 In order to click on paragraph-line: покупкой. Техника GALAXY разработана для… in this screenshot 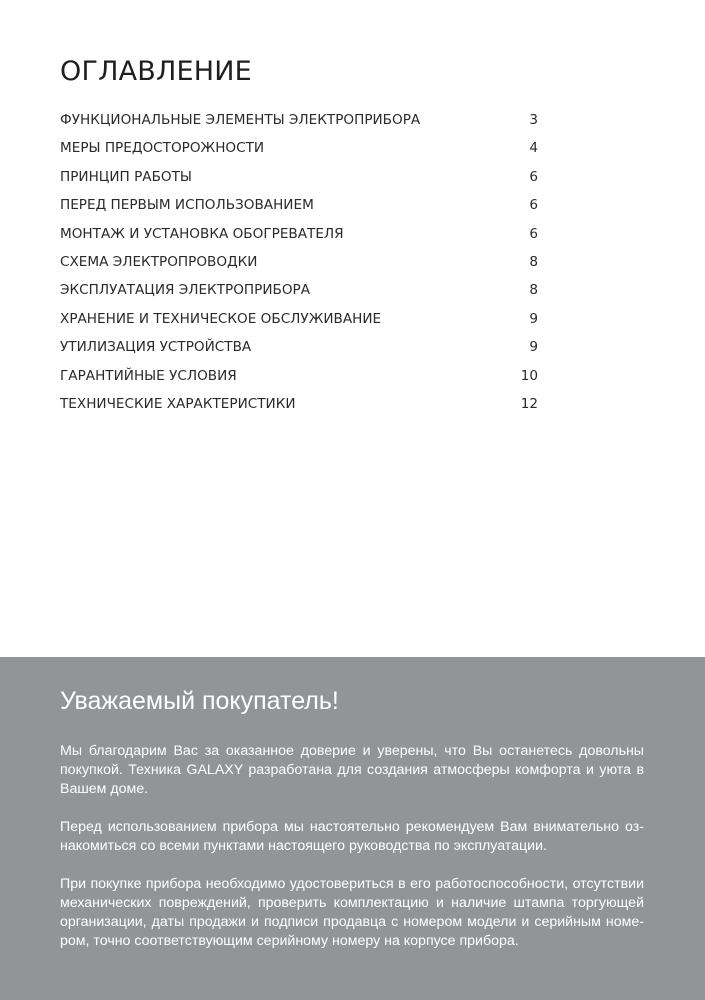, I will do `click(352, 770)`.